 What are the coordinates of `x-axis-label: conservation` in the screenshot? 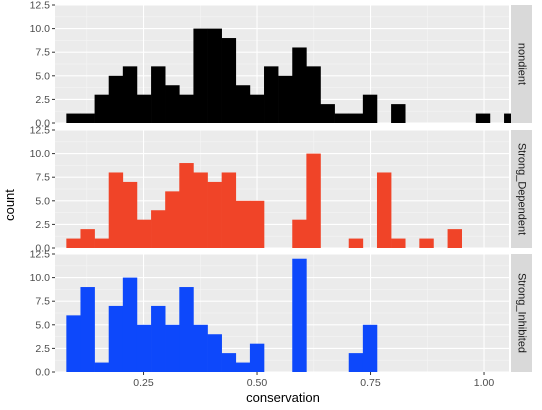 It's located at (283, 397).